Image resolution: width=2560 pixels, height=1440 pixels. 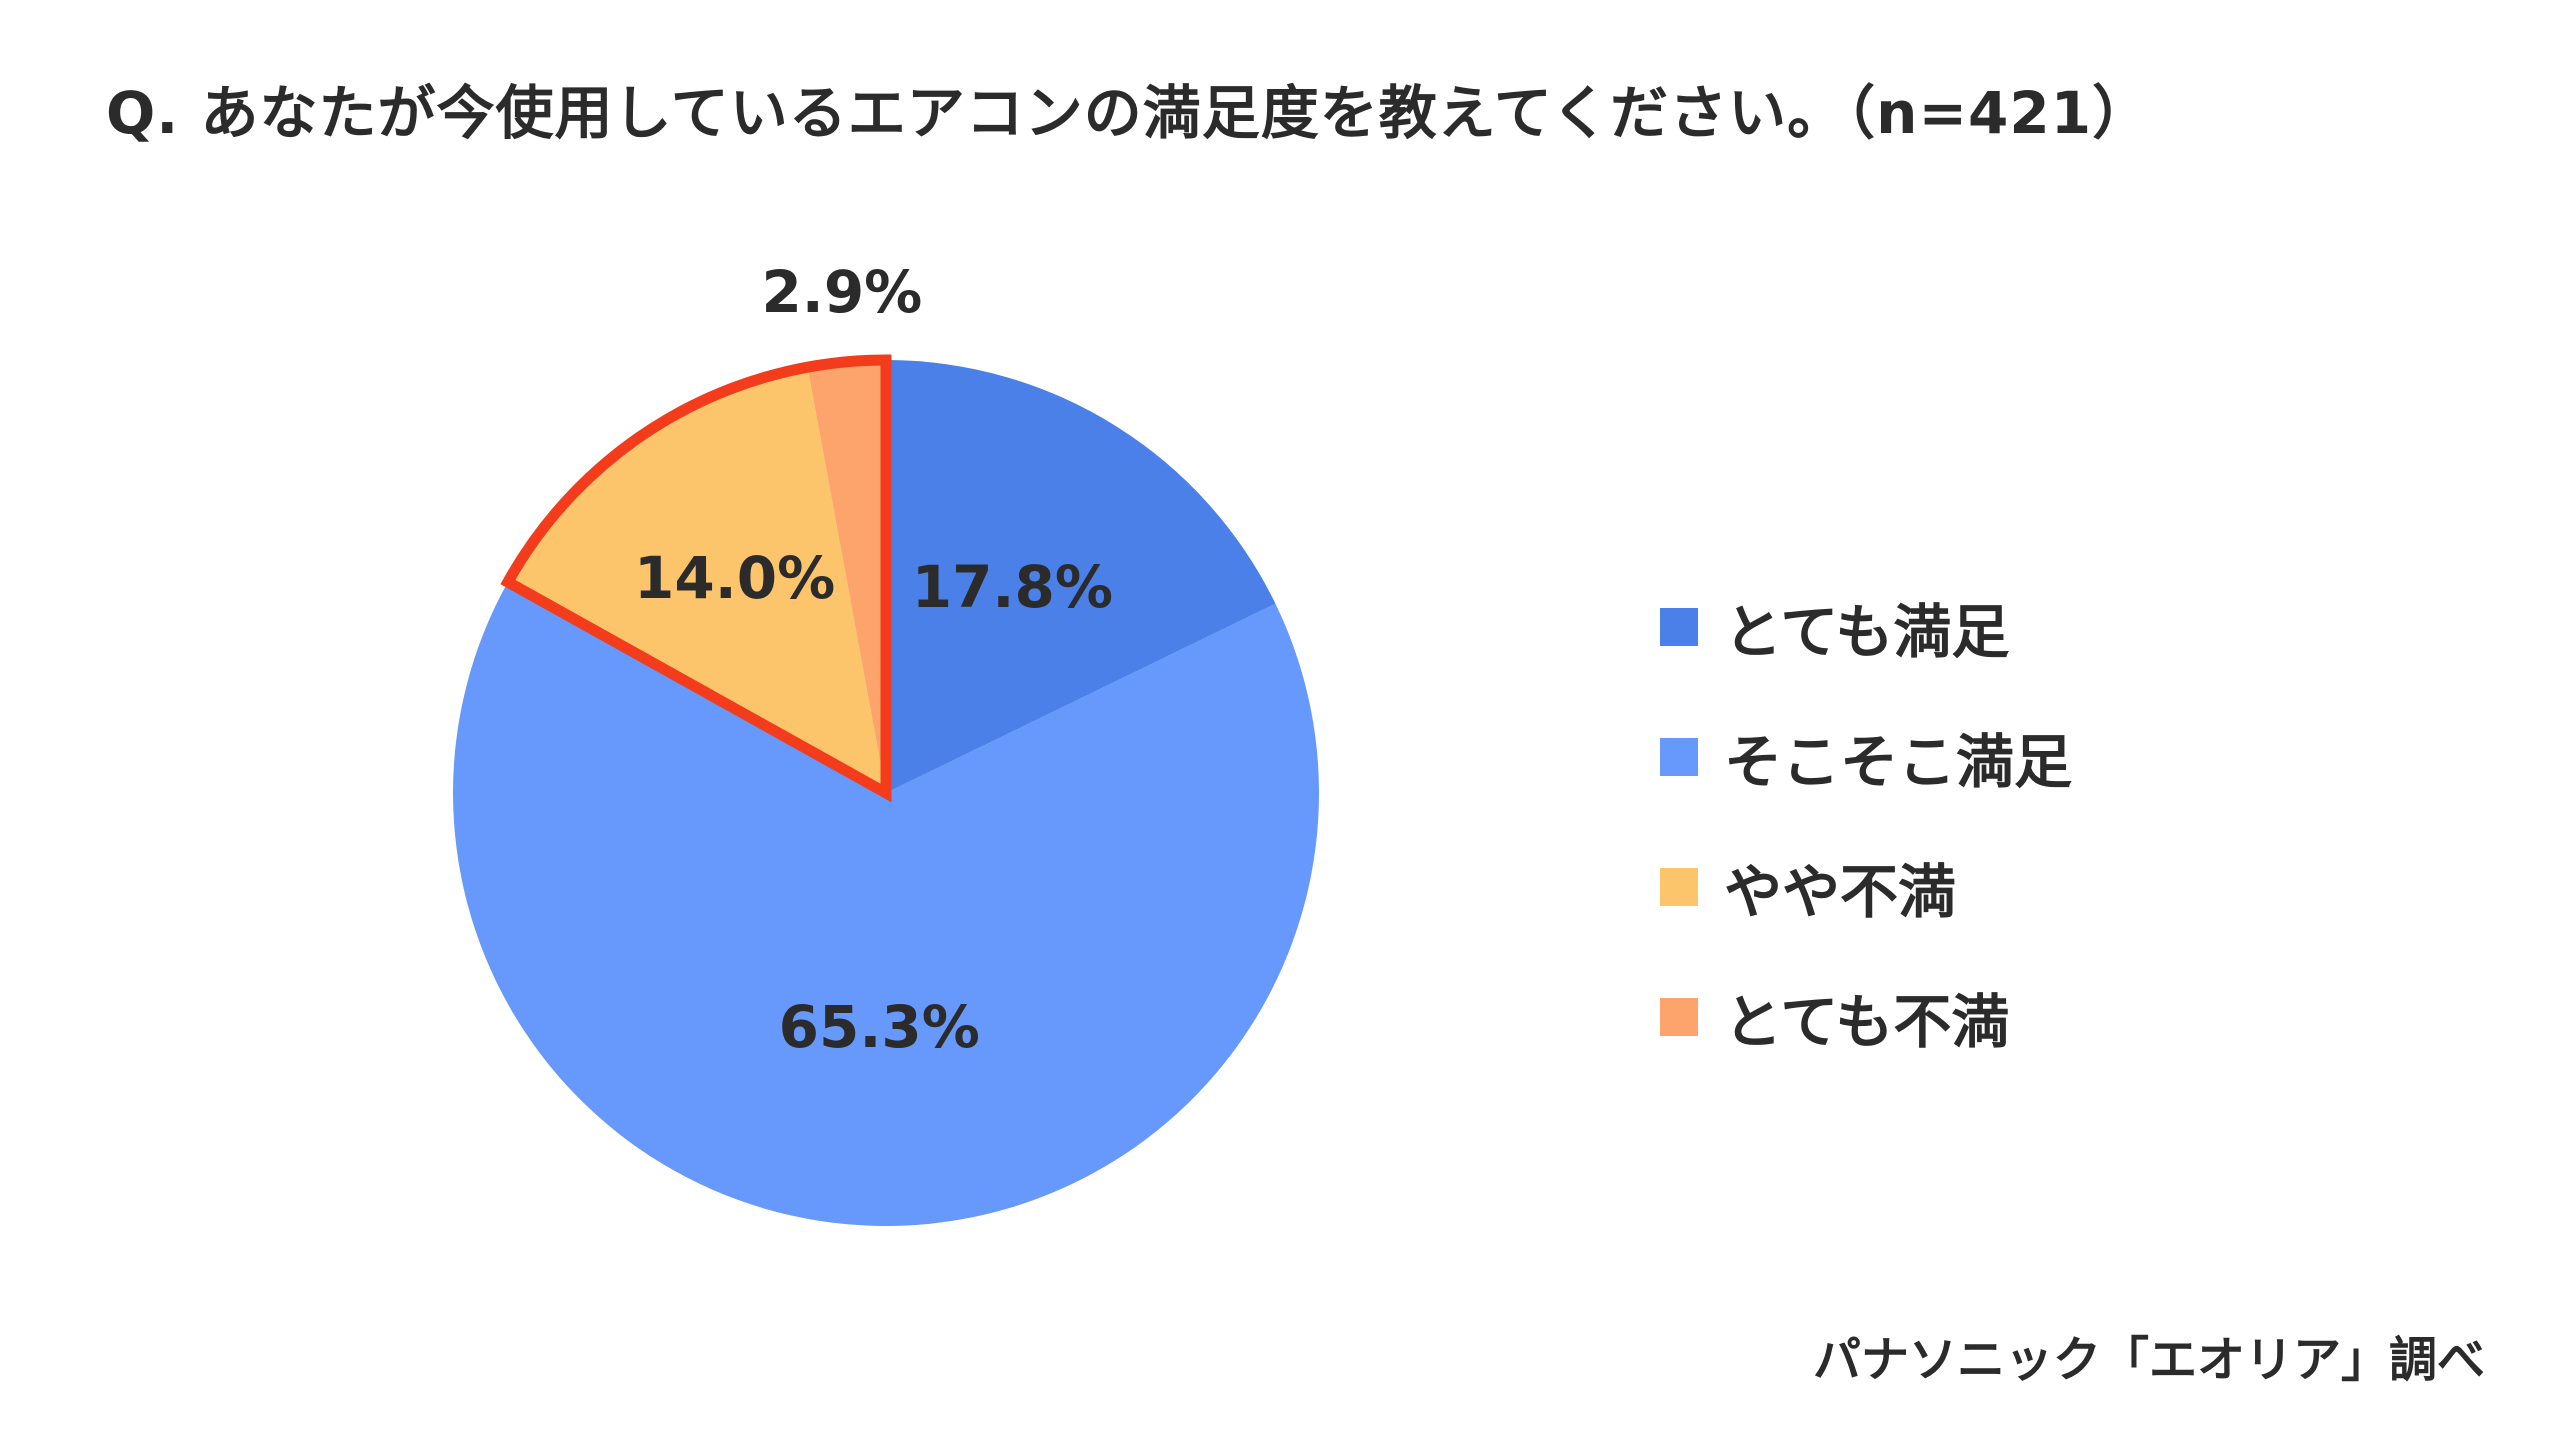 I want to click on dissatisfied-highlight-outline, so click(x=696, y=578).